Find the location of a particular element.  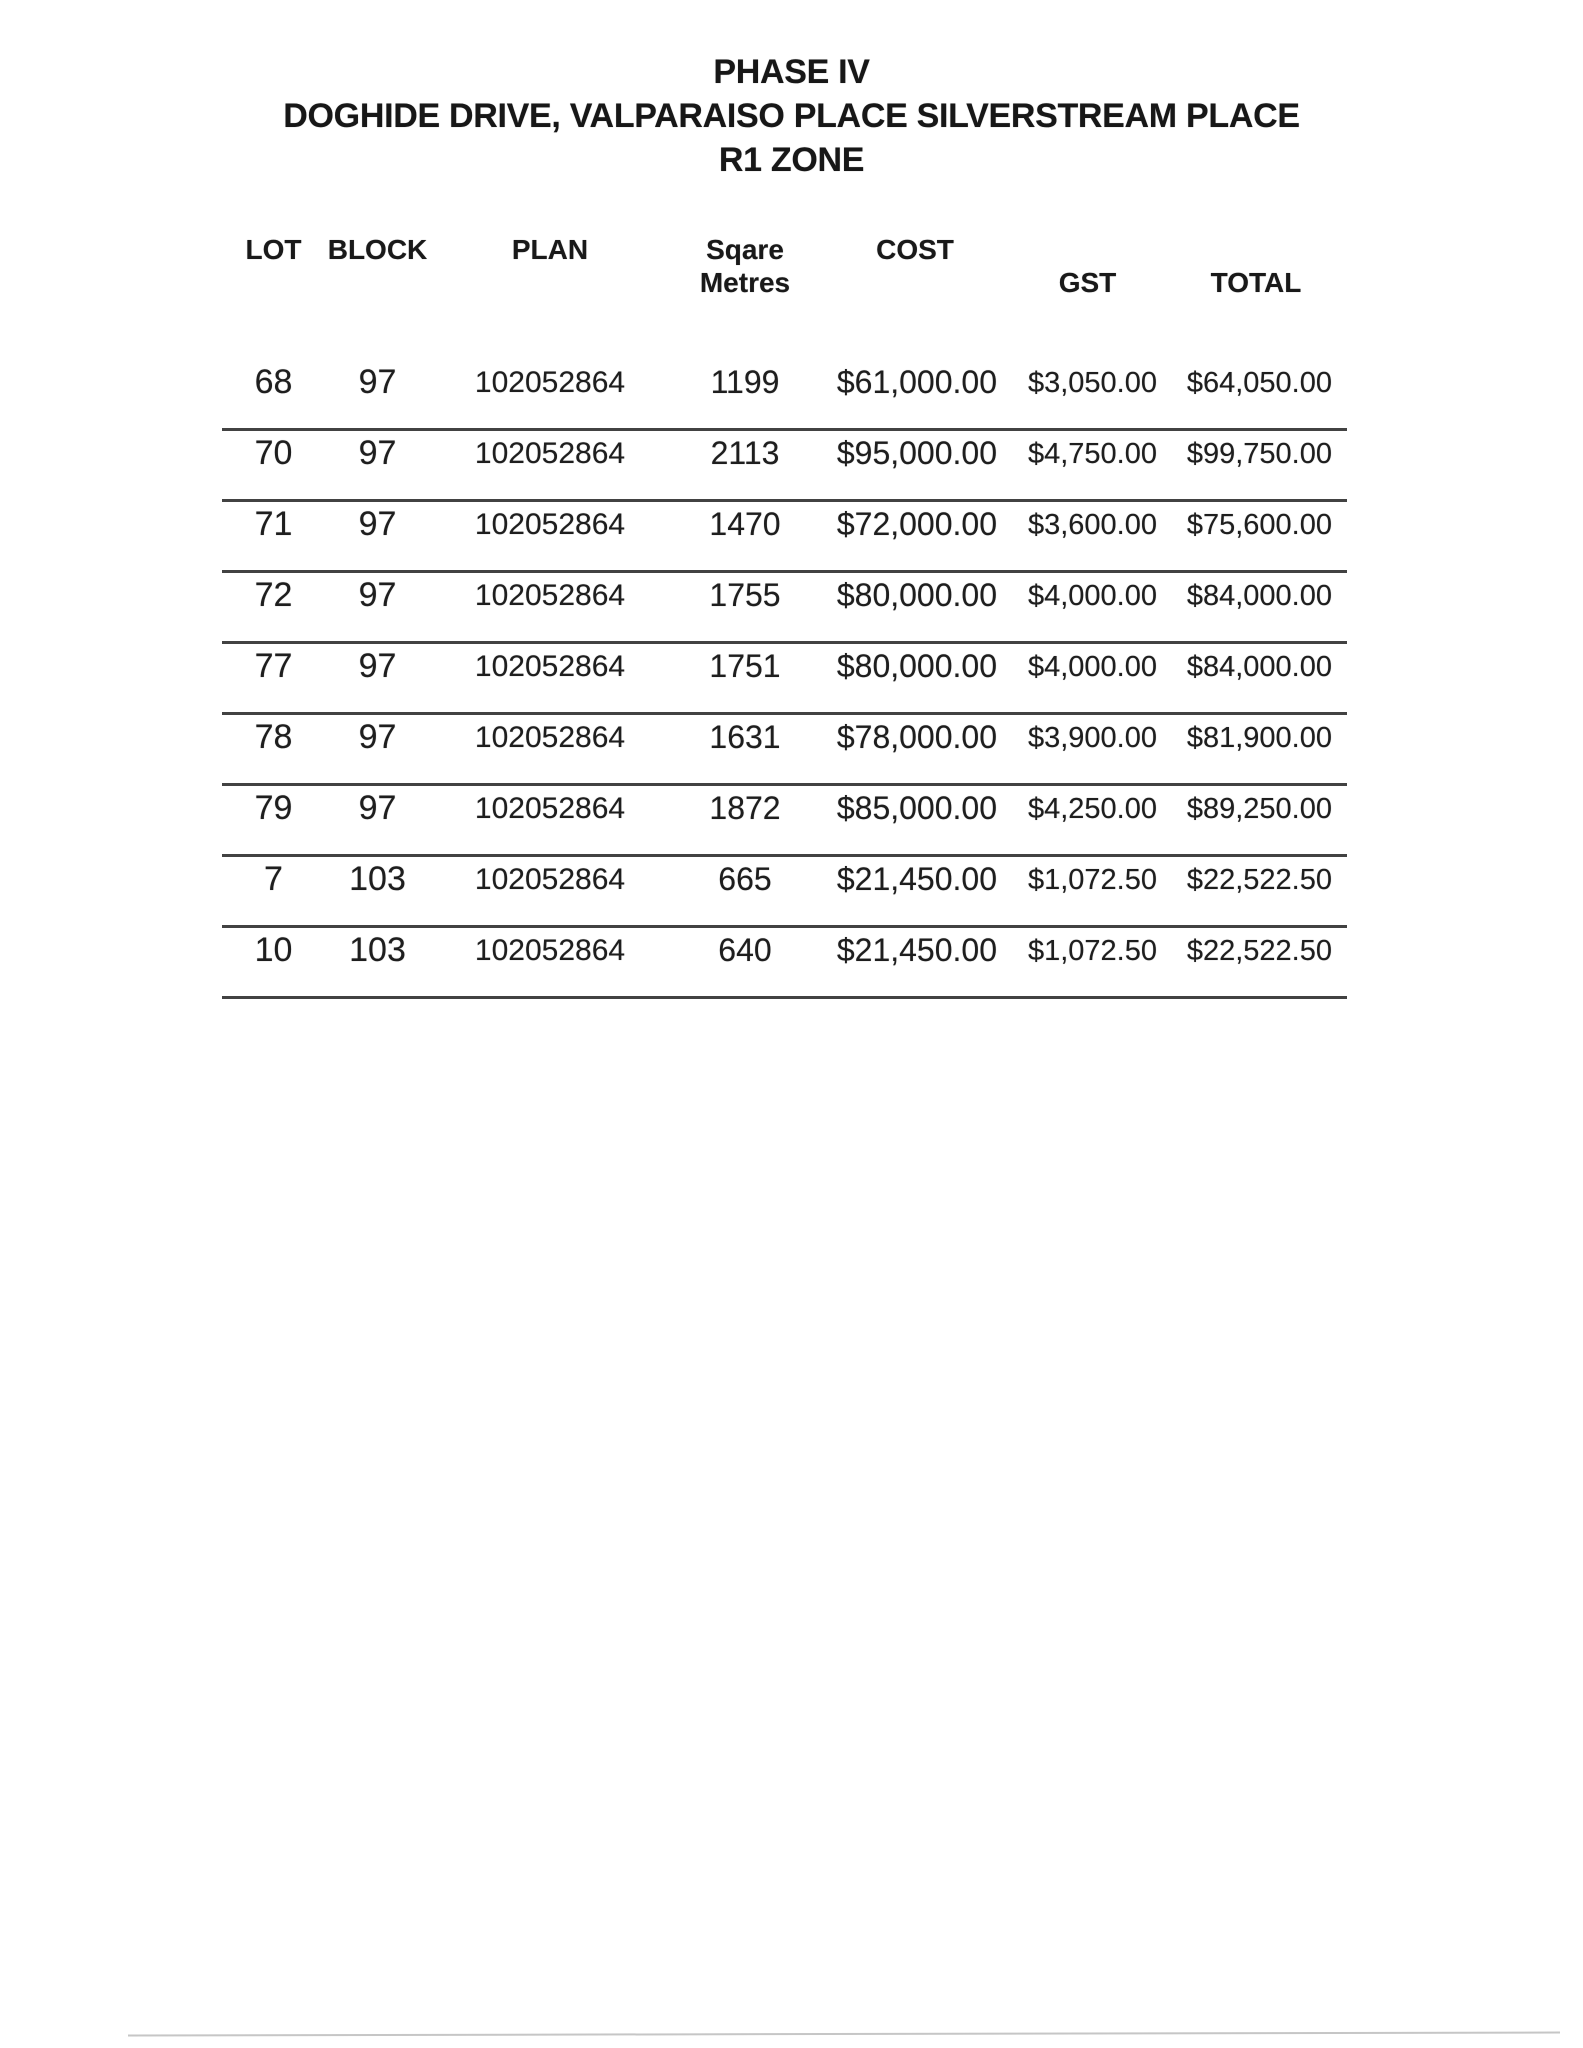

cell-lot: 70 is located at coordinates (273, 453).